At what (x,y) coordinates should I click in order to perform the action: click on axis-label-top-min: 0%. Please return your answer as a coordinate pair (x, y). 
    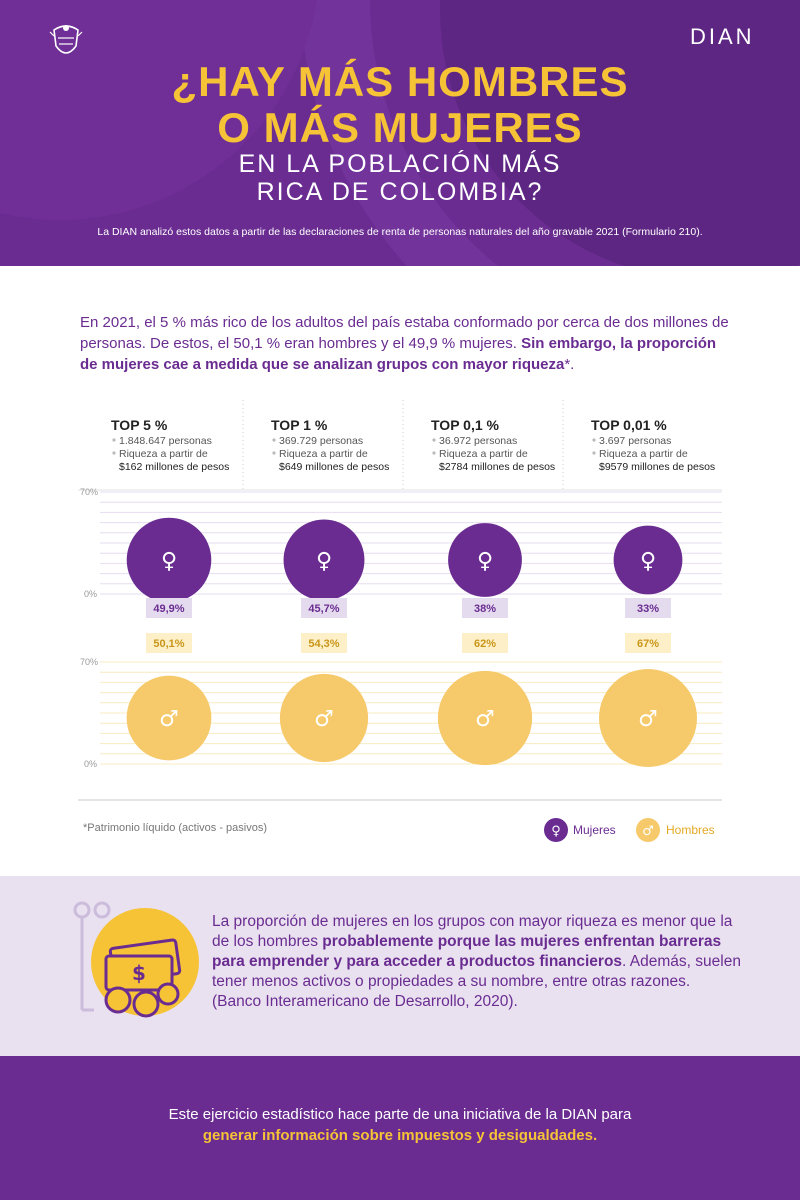
    Looking at the image, I should click on (90, 594).